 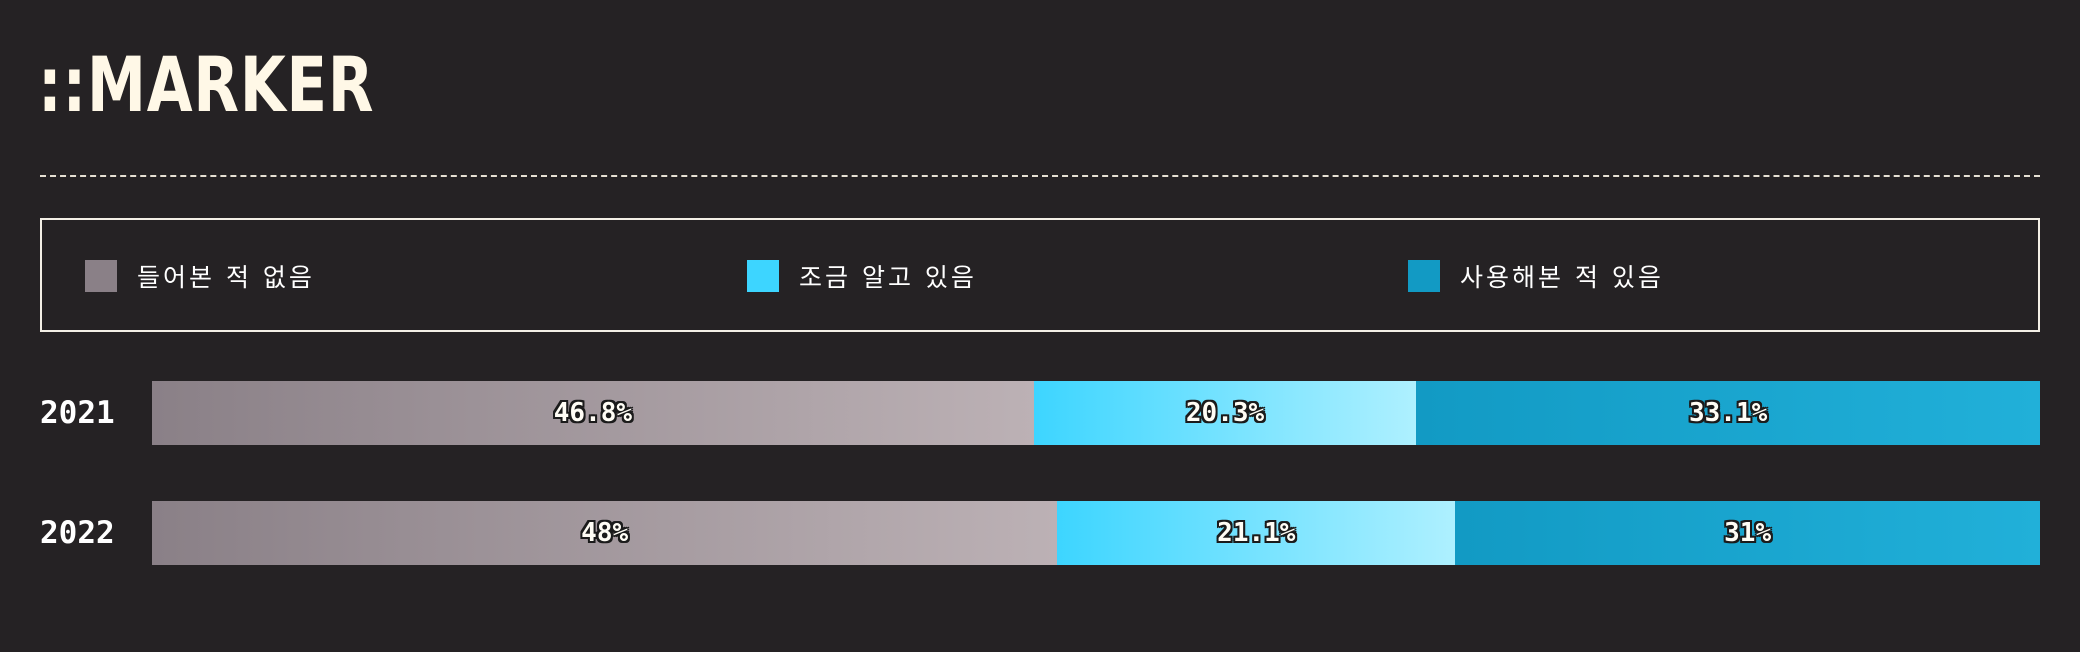 I want to click on bar-segment-2022-never-heard: 48%, so click(x=605, y=533).